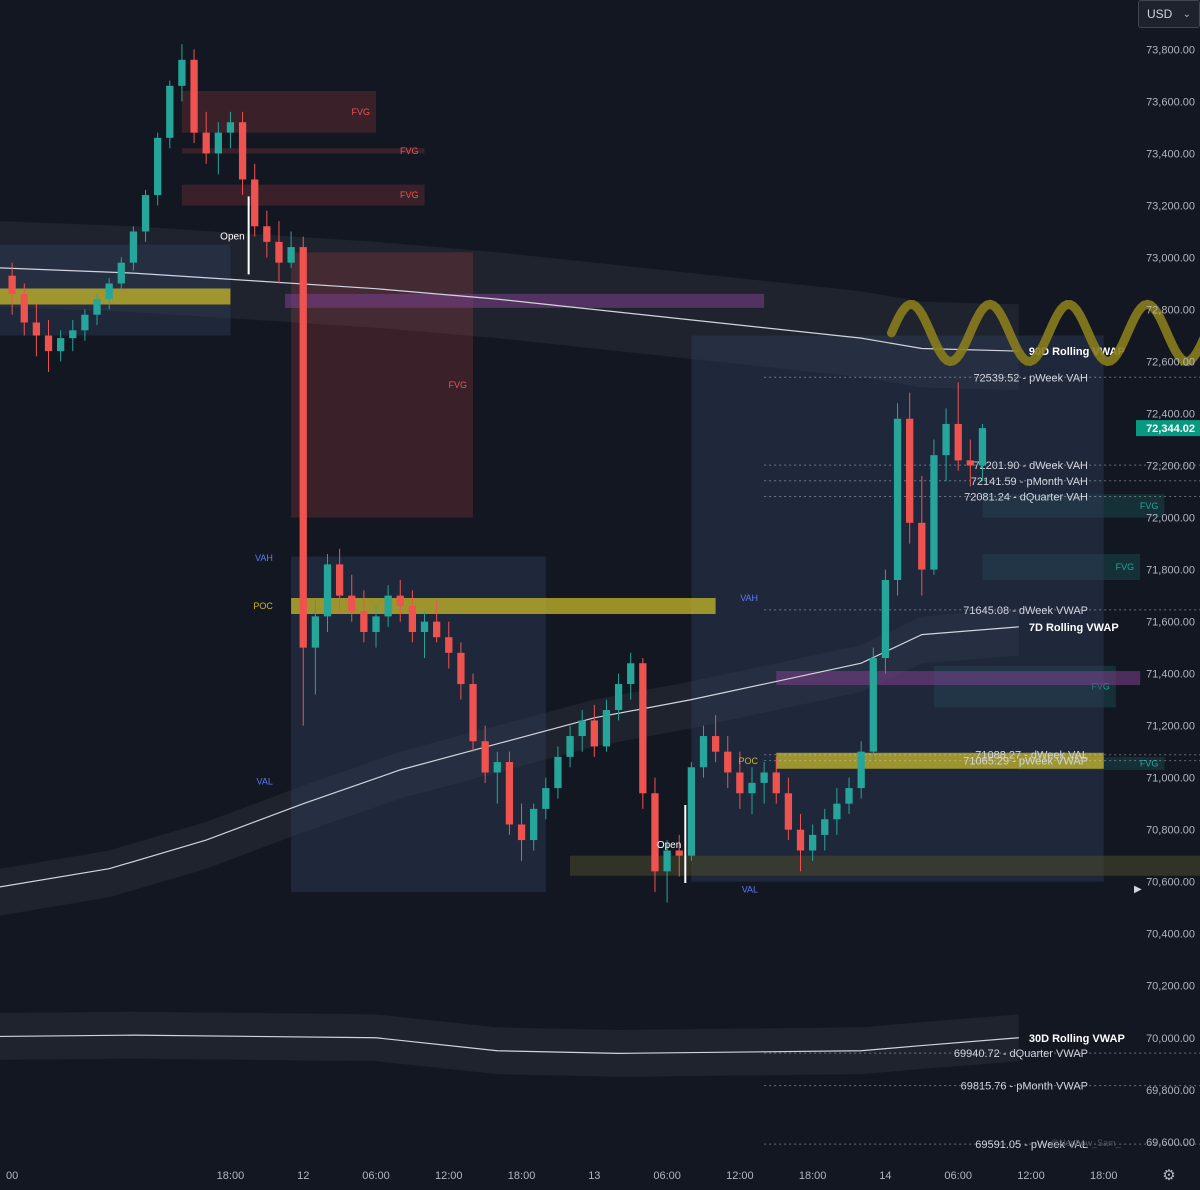 This screenshot has height=1190, width=1200. I want to click on currency-label: USD, so click(1160, 14).